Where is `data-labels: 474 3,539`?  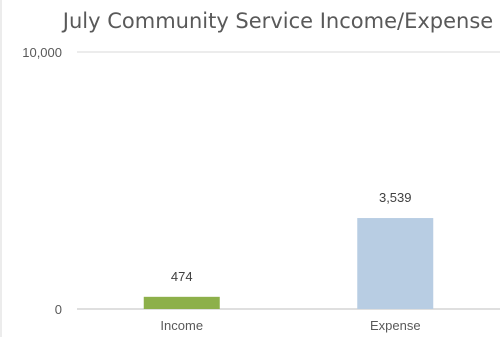
data-labels: 474 3,539 is located at coordinates (291, 237).